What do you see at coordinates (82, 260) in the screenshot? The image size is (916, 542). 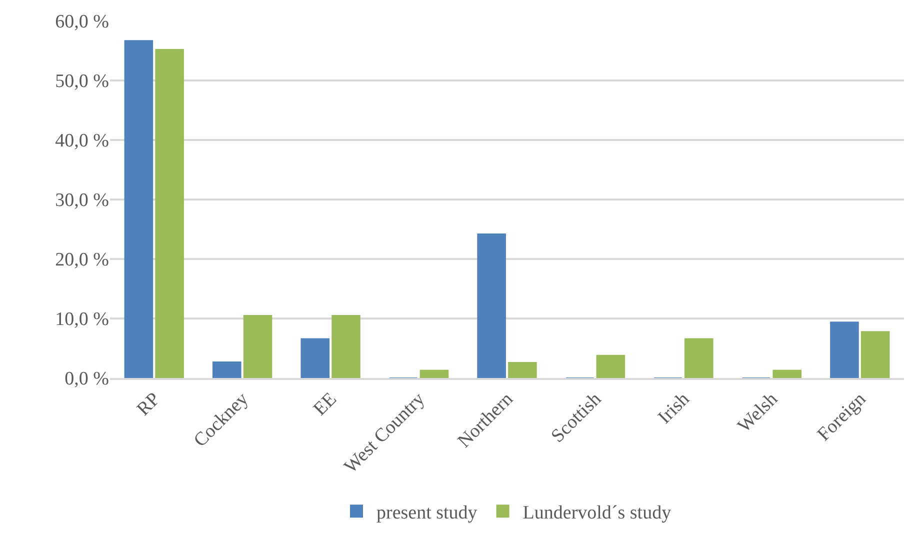 I see `y-tick-label: 20,0 %` at bounding box center [82, 260].